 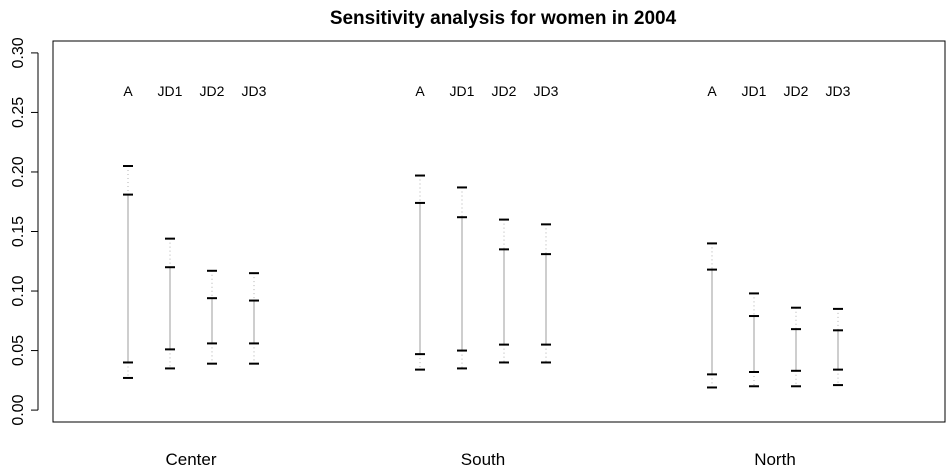 I want to click on chart-title: Sensitivity analysis for women in 2004, so click(x=503, y=18).